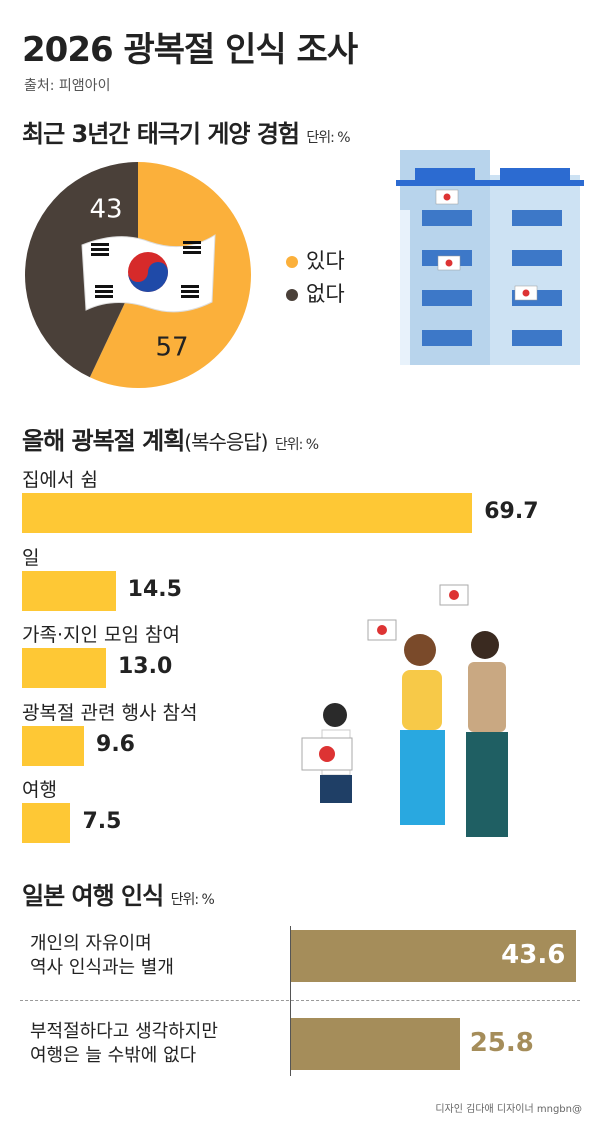 This screenshot has width=600, height=1128. Describe the element at coordinates (290, 1001) in the screenshot. I see `axis-line` at that location.